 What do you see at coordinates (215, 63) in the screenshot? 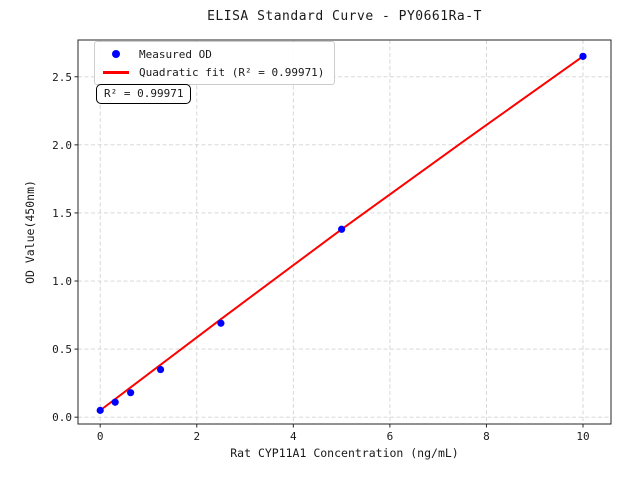
I see `legend: Measured OD Quadratic fit (R² = 0.99971)` at bounding box center [215, 63].